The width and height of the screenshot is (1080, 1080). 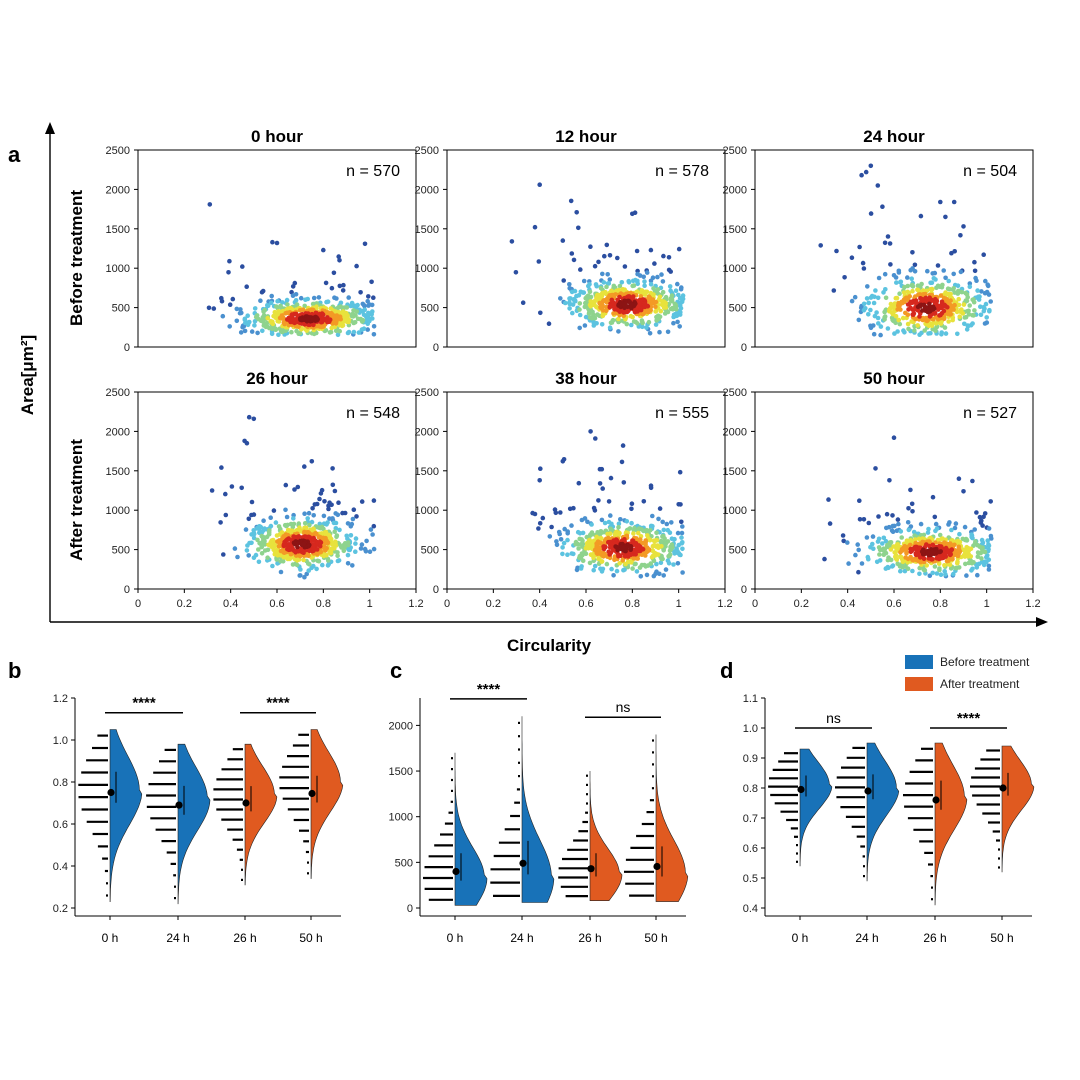 I want to click on scatter-title: 12 hour, so click(x=586, y=136).